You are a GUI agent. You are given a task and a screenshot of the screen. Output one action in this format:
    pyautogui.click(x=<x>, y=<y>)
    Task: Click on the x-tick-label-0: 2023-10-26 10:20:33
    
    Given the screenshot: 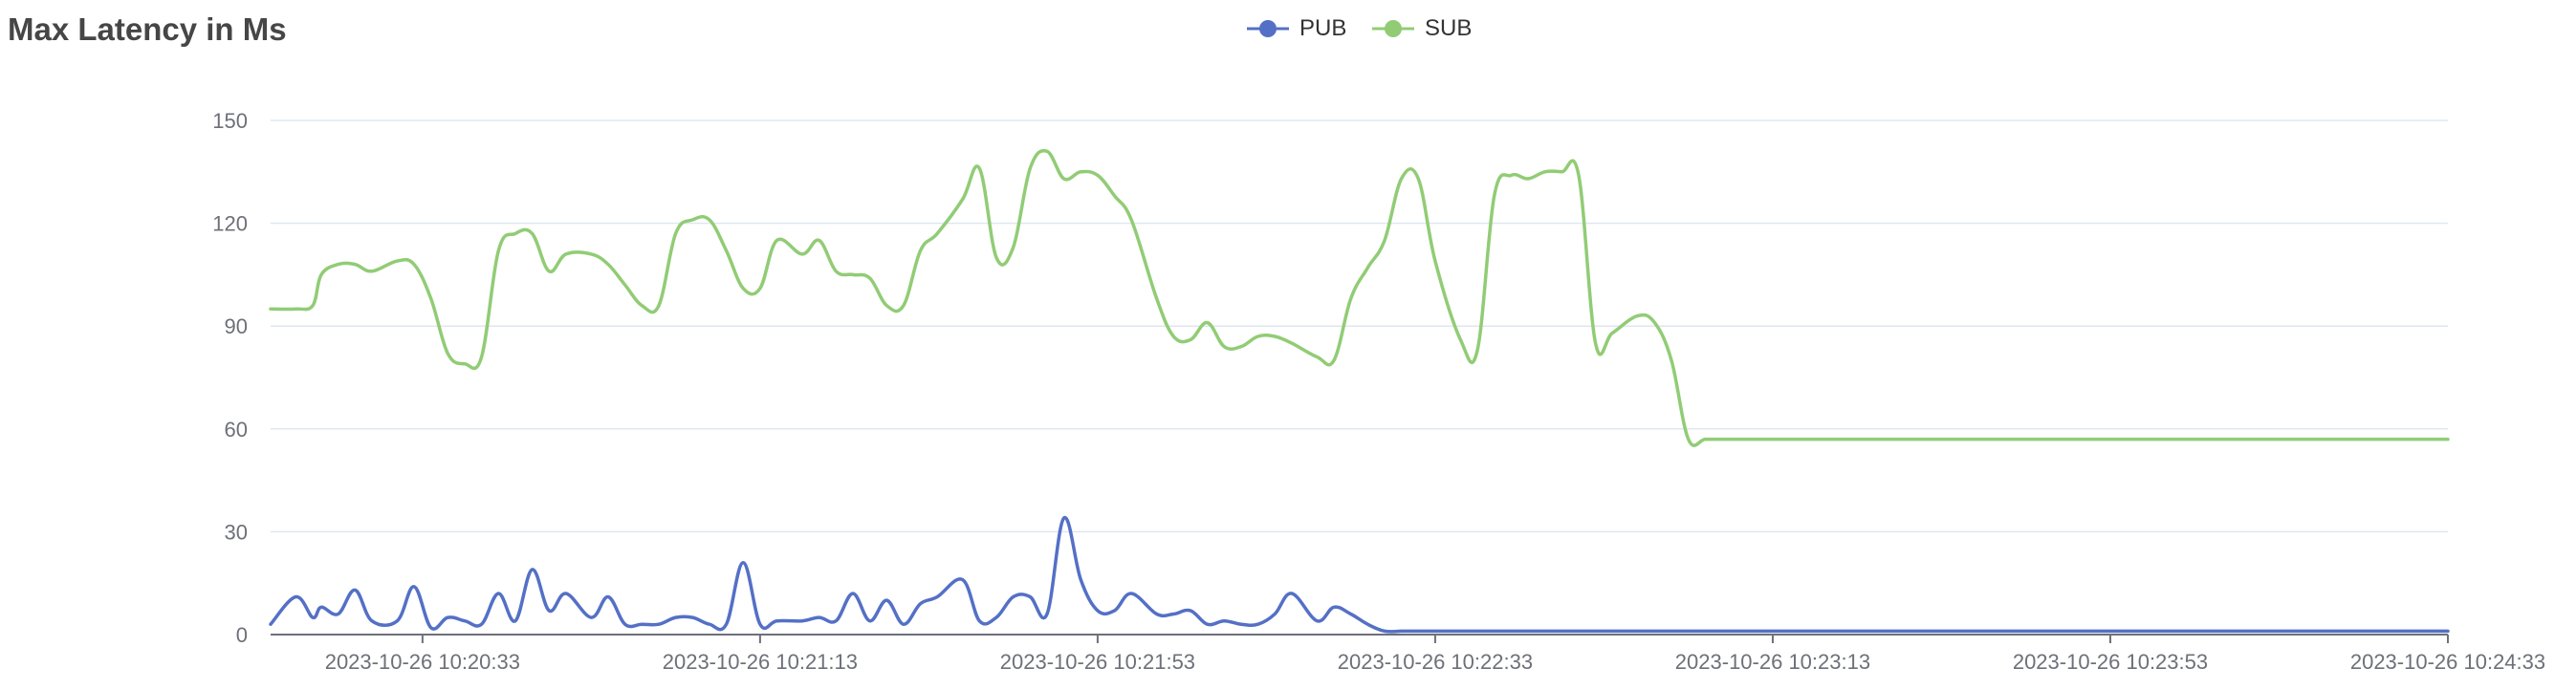 What is the action you would take?
    pyautogui.click(x=422, y=662)
    